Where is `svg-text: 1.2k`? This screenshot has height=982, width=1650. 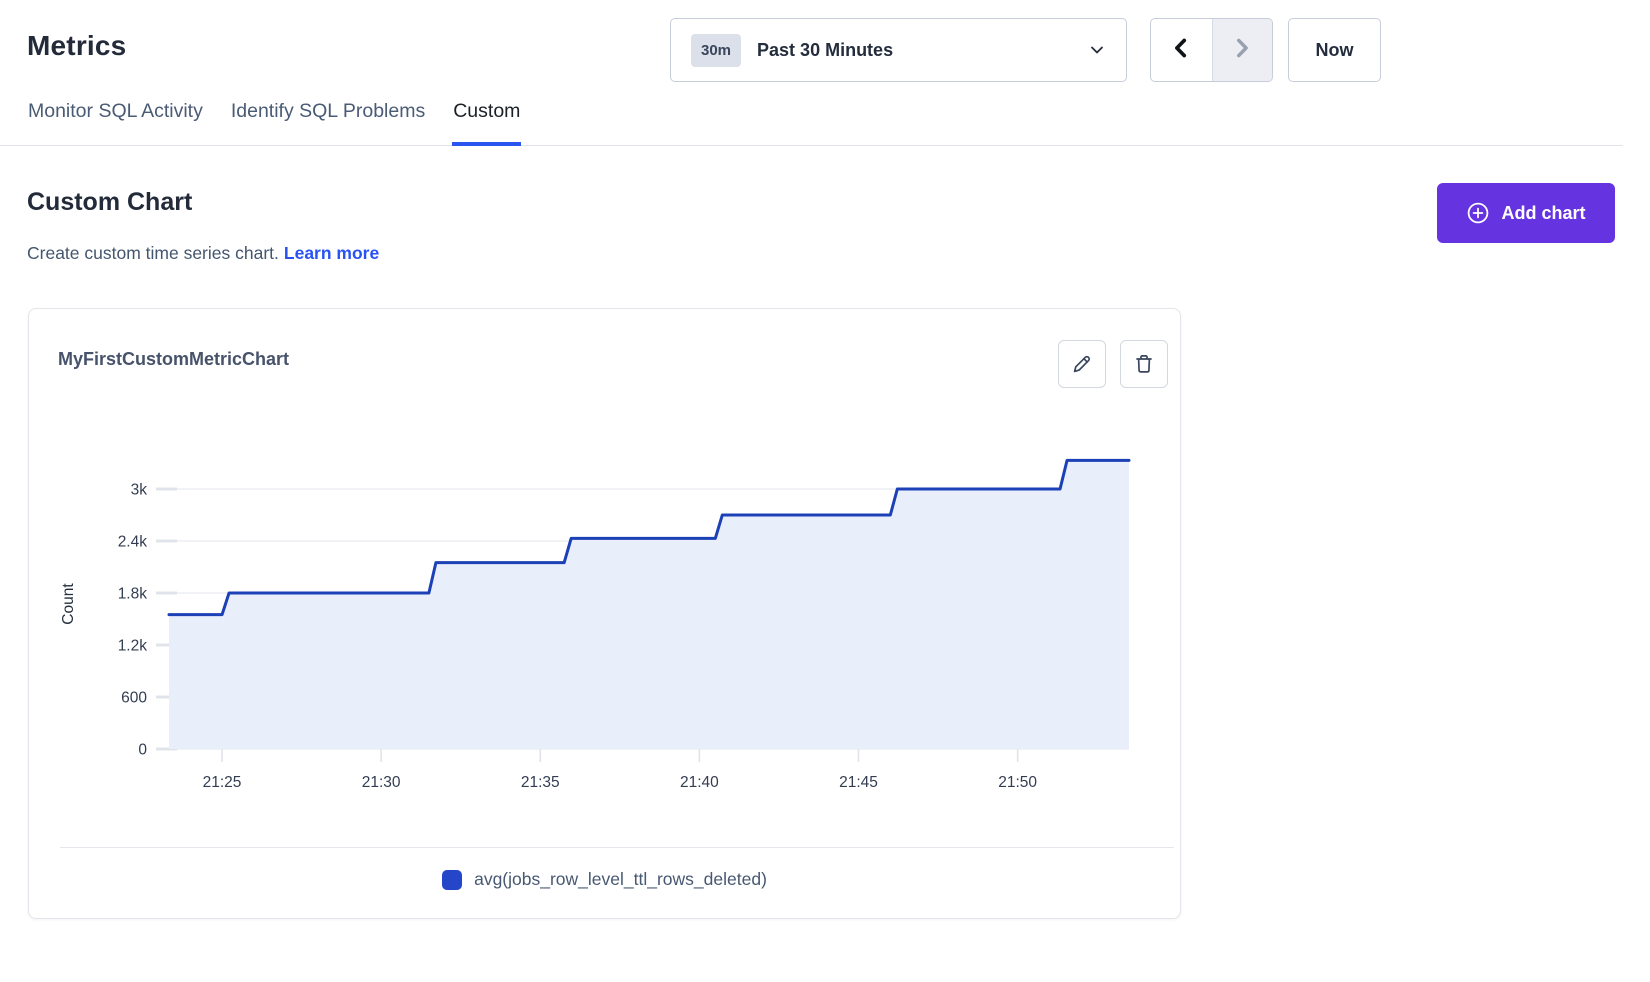
svg-text: 1.2k is located at coordinates (133, 646).